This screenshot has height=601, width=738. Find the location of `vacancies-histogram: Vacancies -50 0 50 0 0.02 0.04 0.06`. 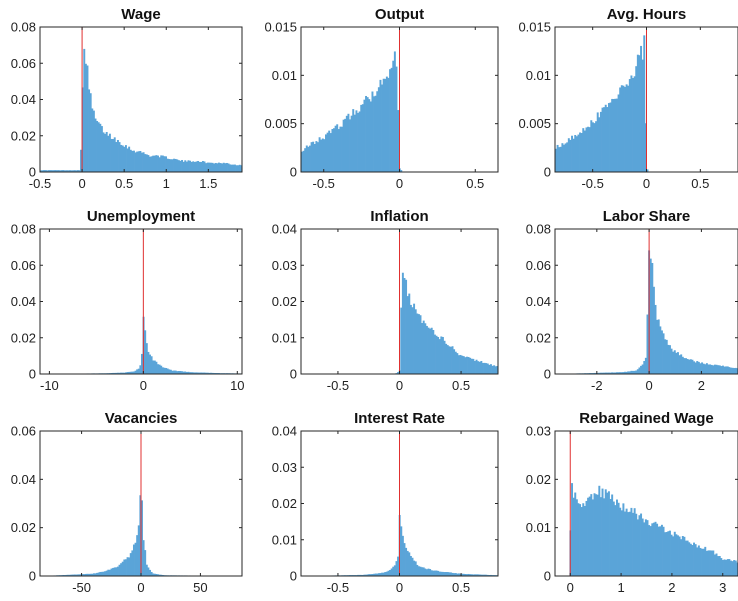

vacancies-histogram: Vacancies -50 0 50 0 0.02 0.04 0.06 is located at coordinates (127, 502).